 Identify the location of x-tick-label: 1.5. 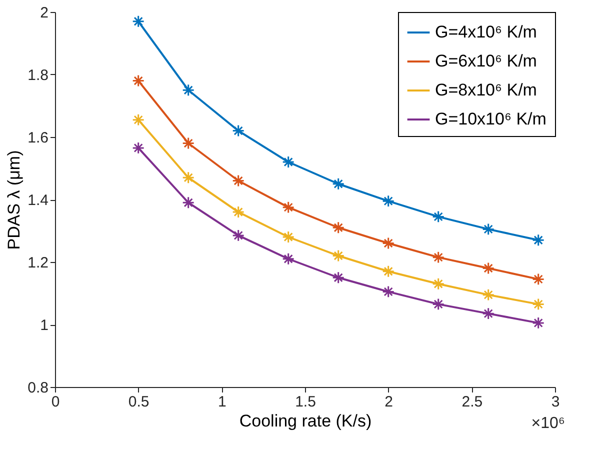
(305, 402).